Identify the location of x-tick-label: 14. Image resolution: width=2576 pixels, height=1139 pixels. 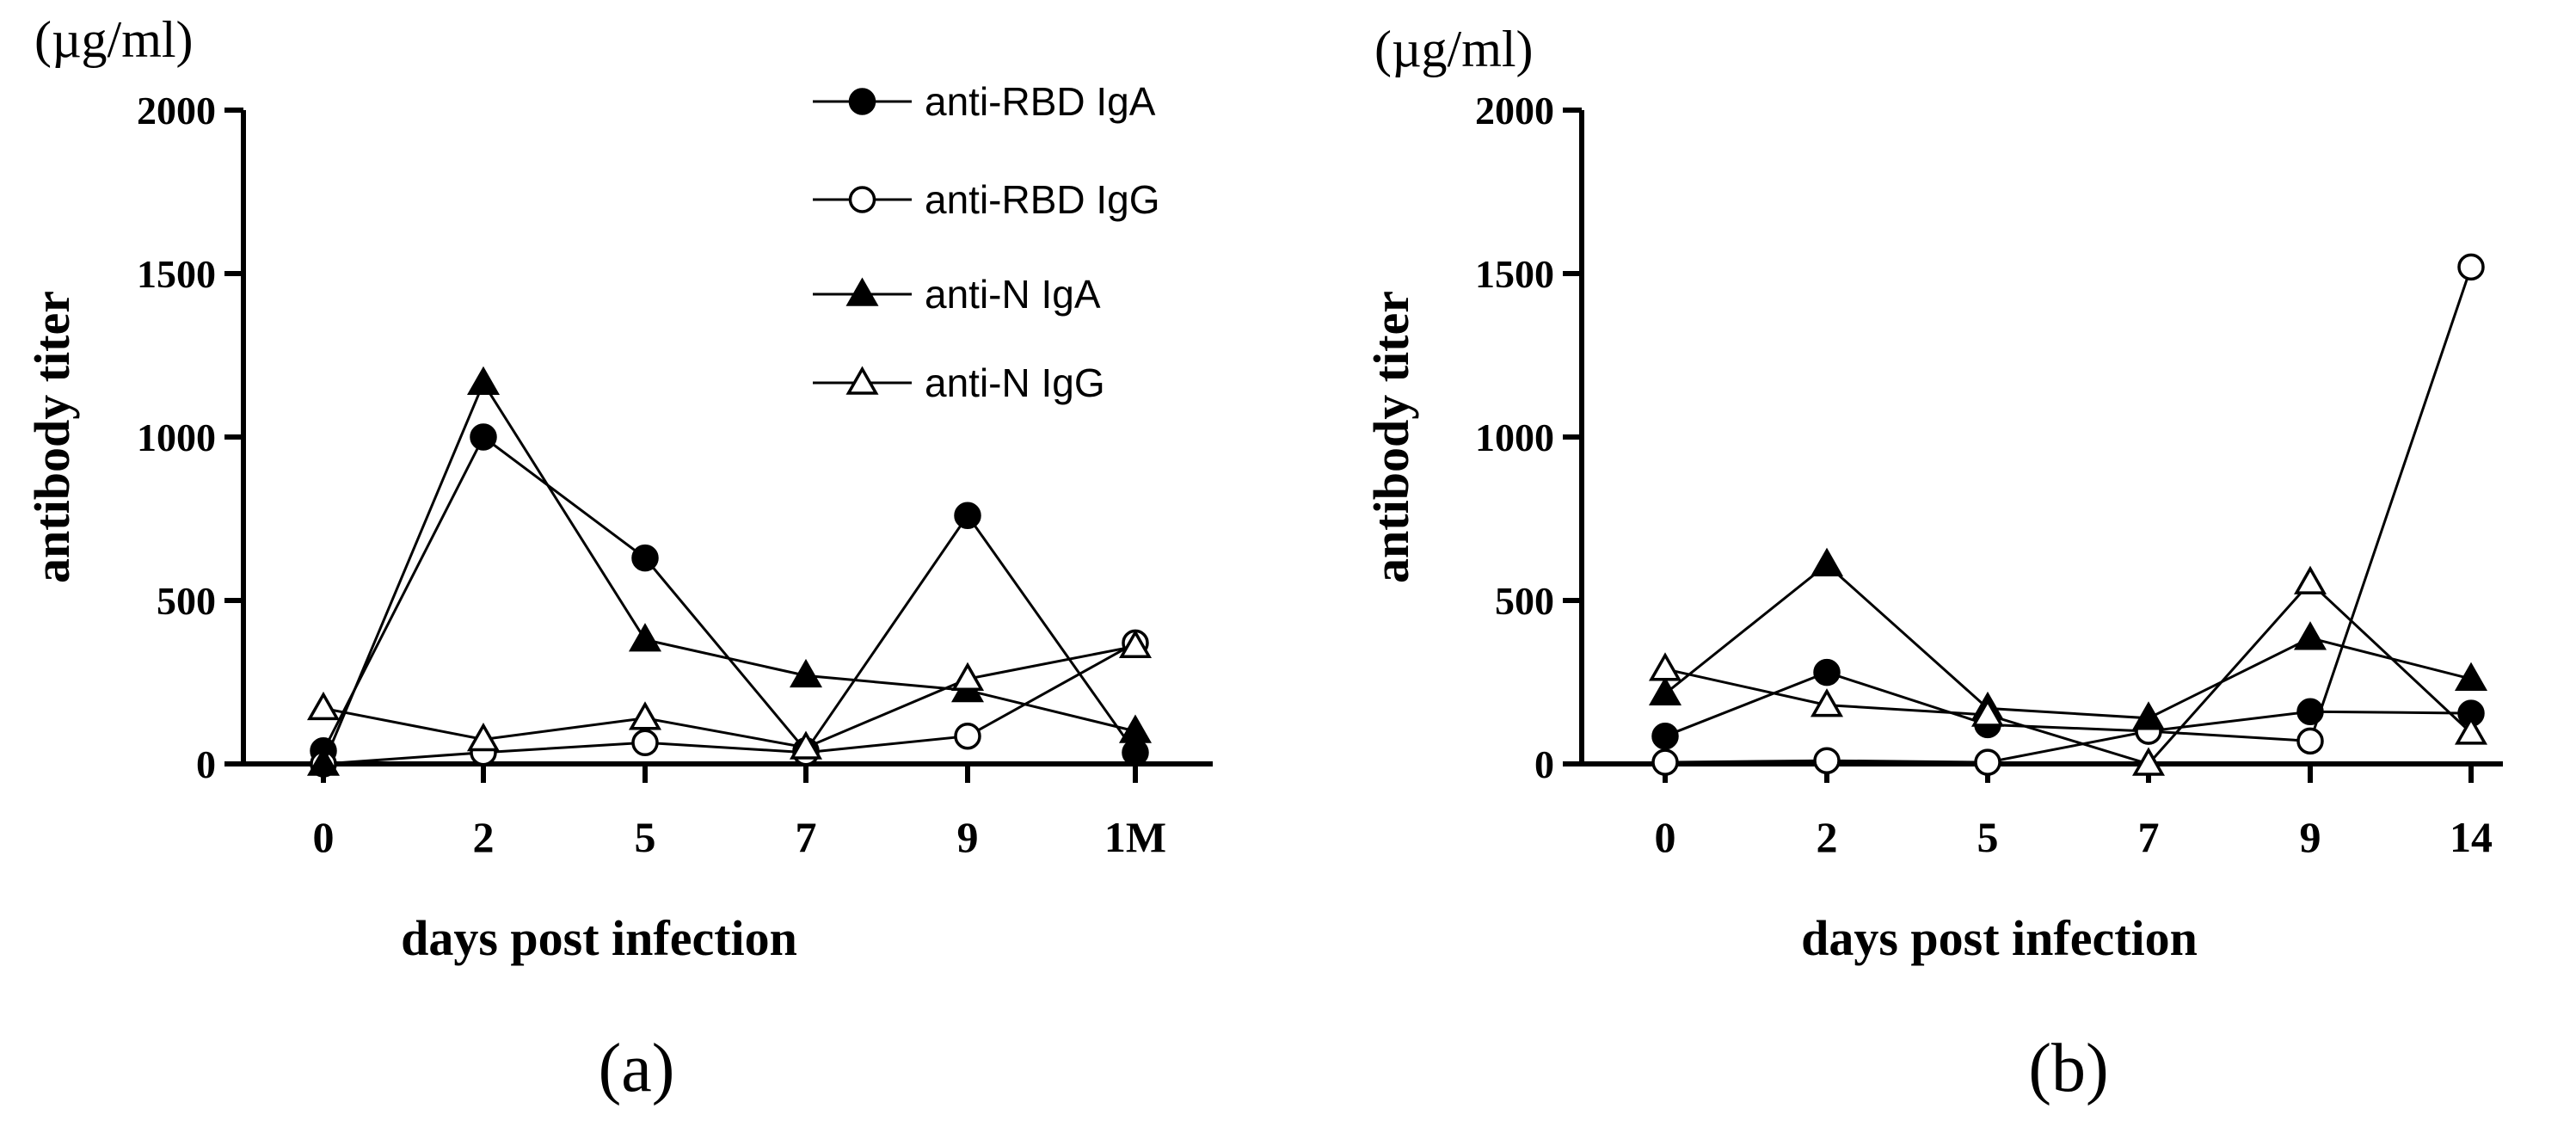
(2471, 837).